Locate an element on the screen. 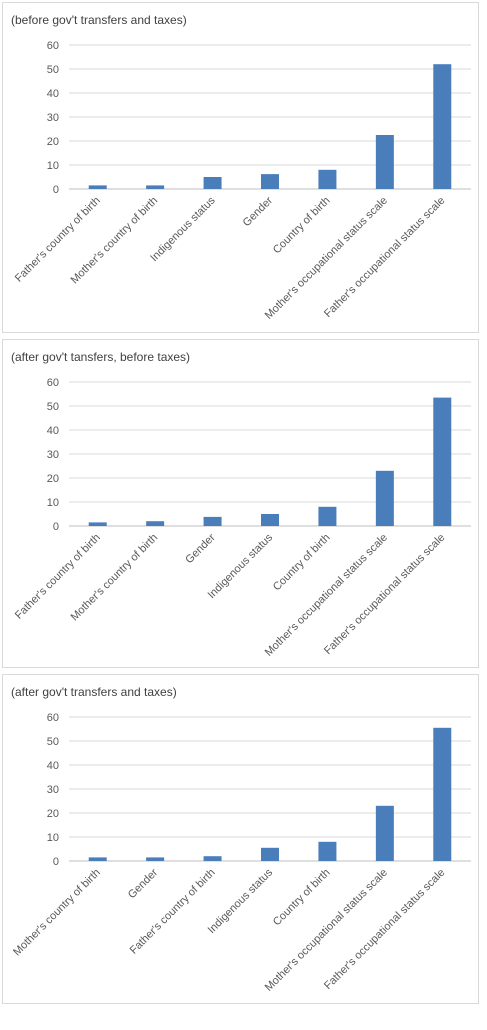 This screenshot has width=487, height=1030. chart-title: (before gov't transfers and taxes) is located at coordinates (99, 20).